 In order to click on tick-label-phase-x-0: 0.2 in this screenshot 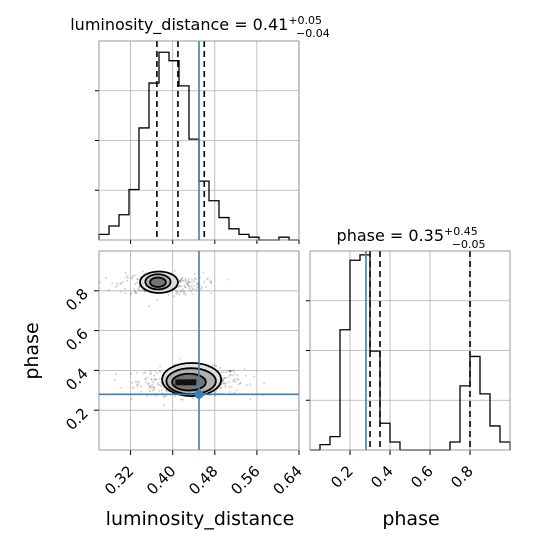, I will do `click(342, 477)`.